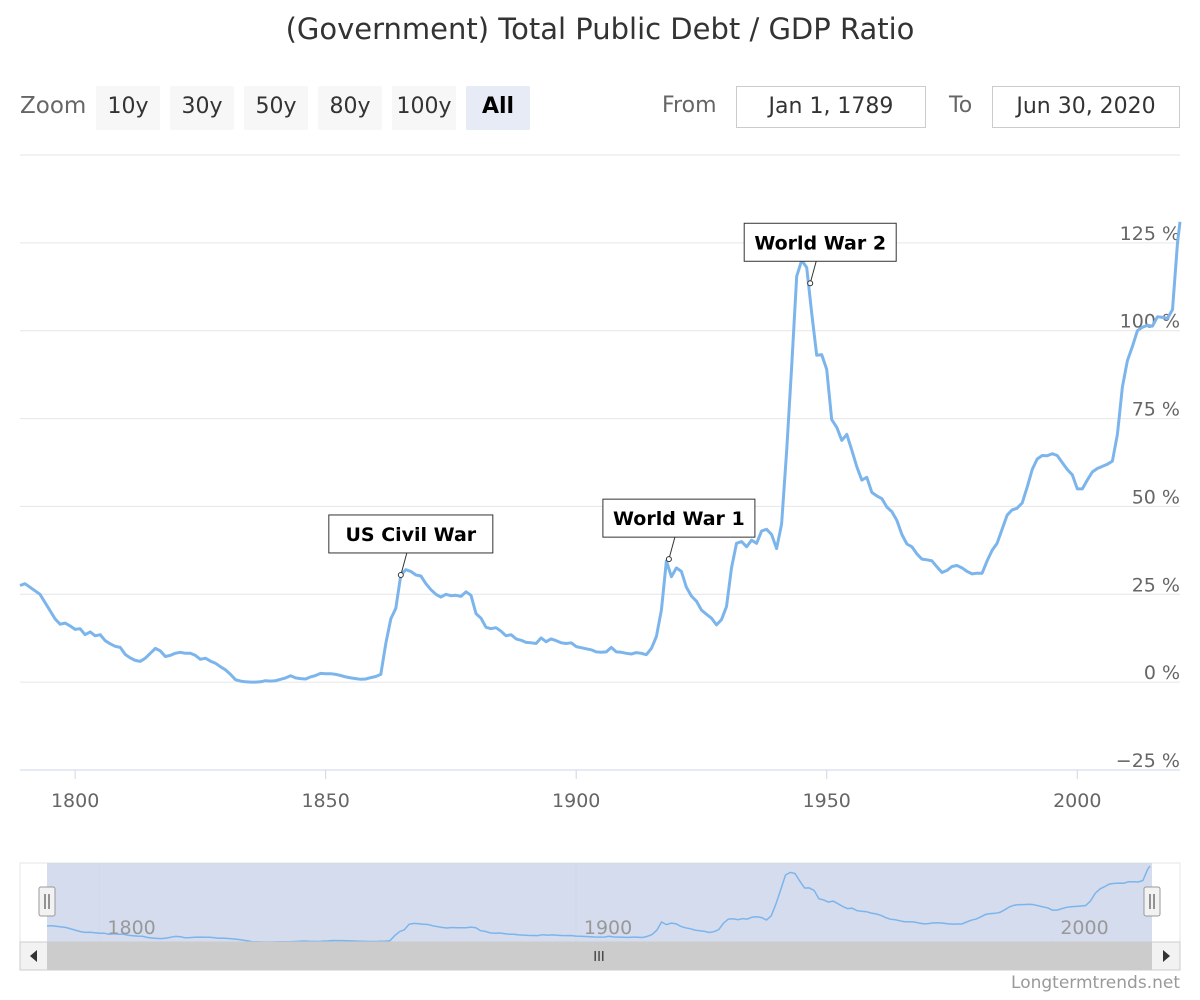 The image size is (1200, 1000). I want to click on scrollbar-thumb, so click(599, 956).